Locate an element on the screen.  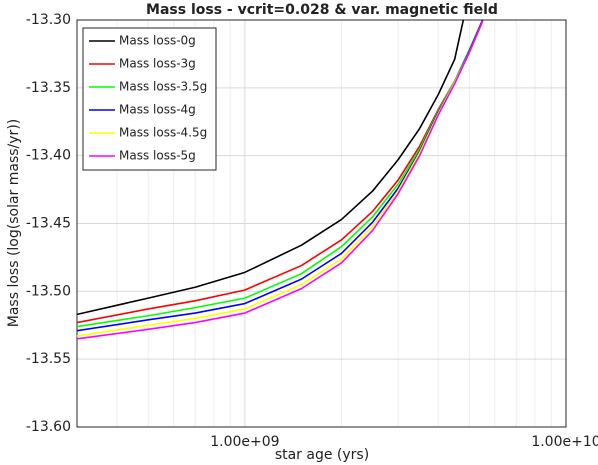
y-tick-label: -13.60 is located at coordinates (48, 427).